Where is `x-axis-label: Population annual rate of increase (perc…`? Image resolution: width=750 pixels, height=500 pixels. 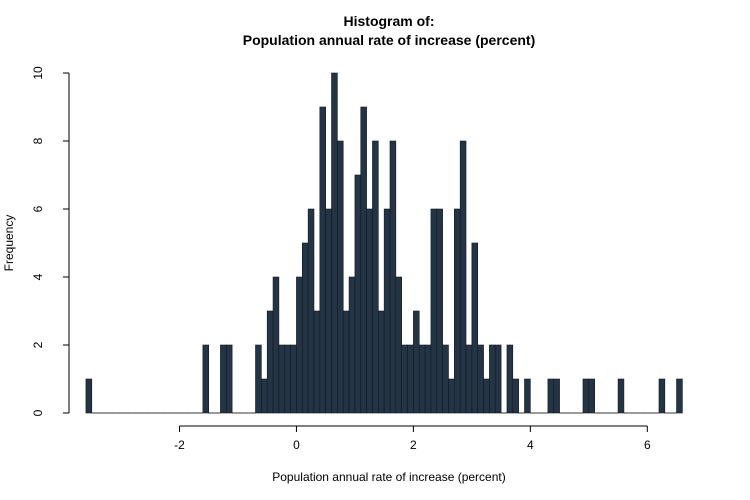 x-axis-label: Population annual rate of increase (perc… is located at coordinates (388, 477).